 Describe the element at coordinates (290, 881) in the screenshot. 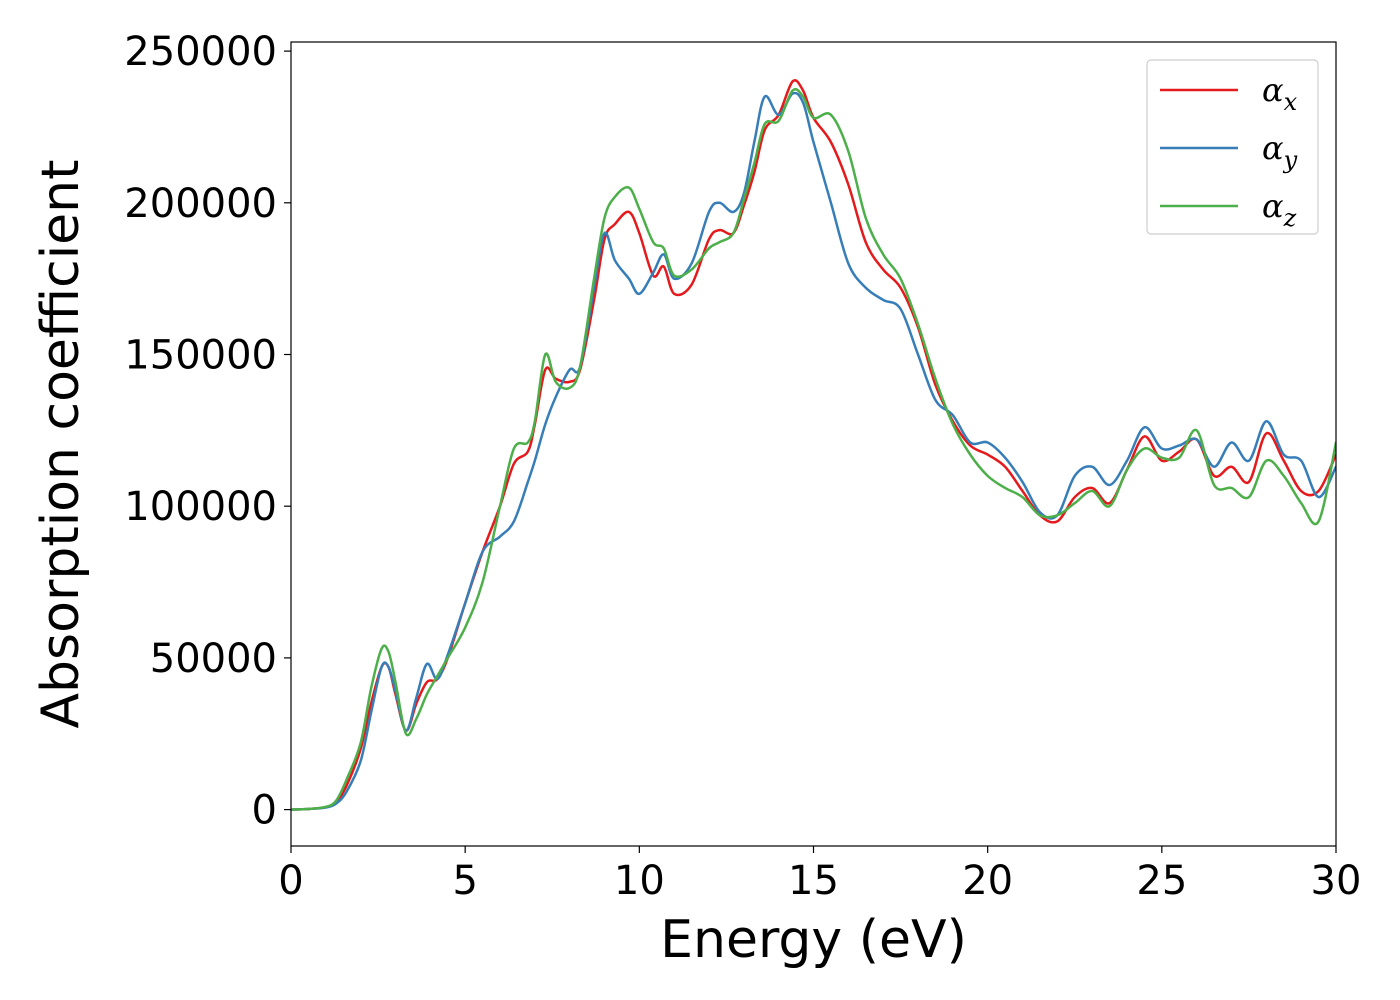

I see `x-tick-label: 0` at that location.